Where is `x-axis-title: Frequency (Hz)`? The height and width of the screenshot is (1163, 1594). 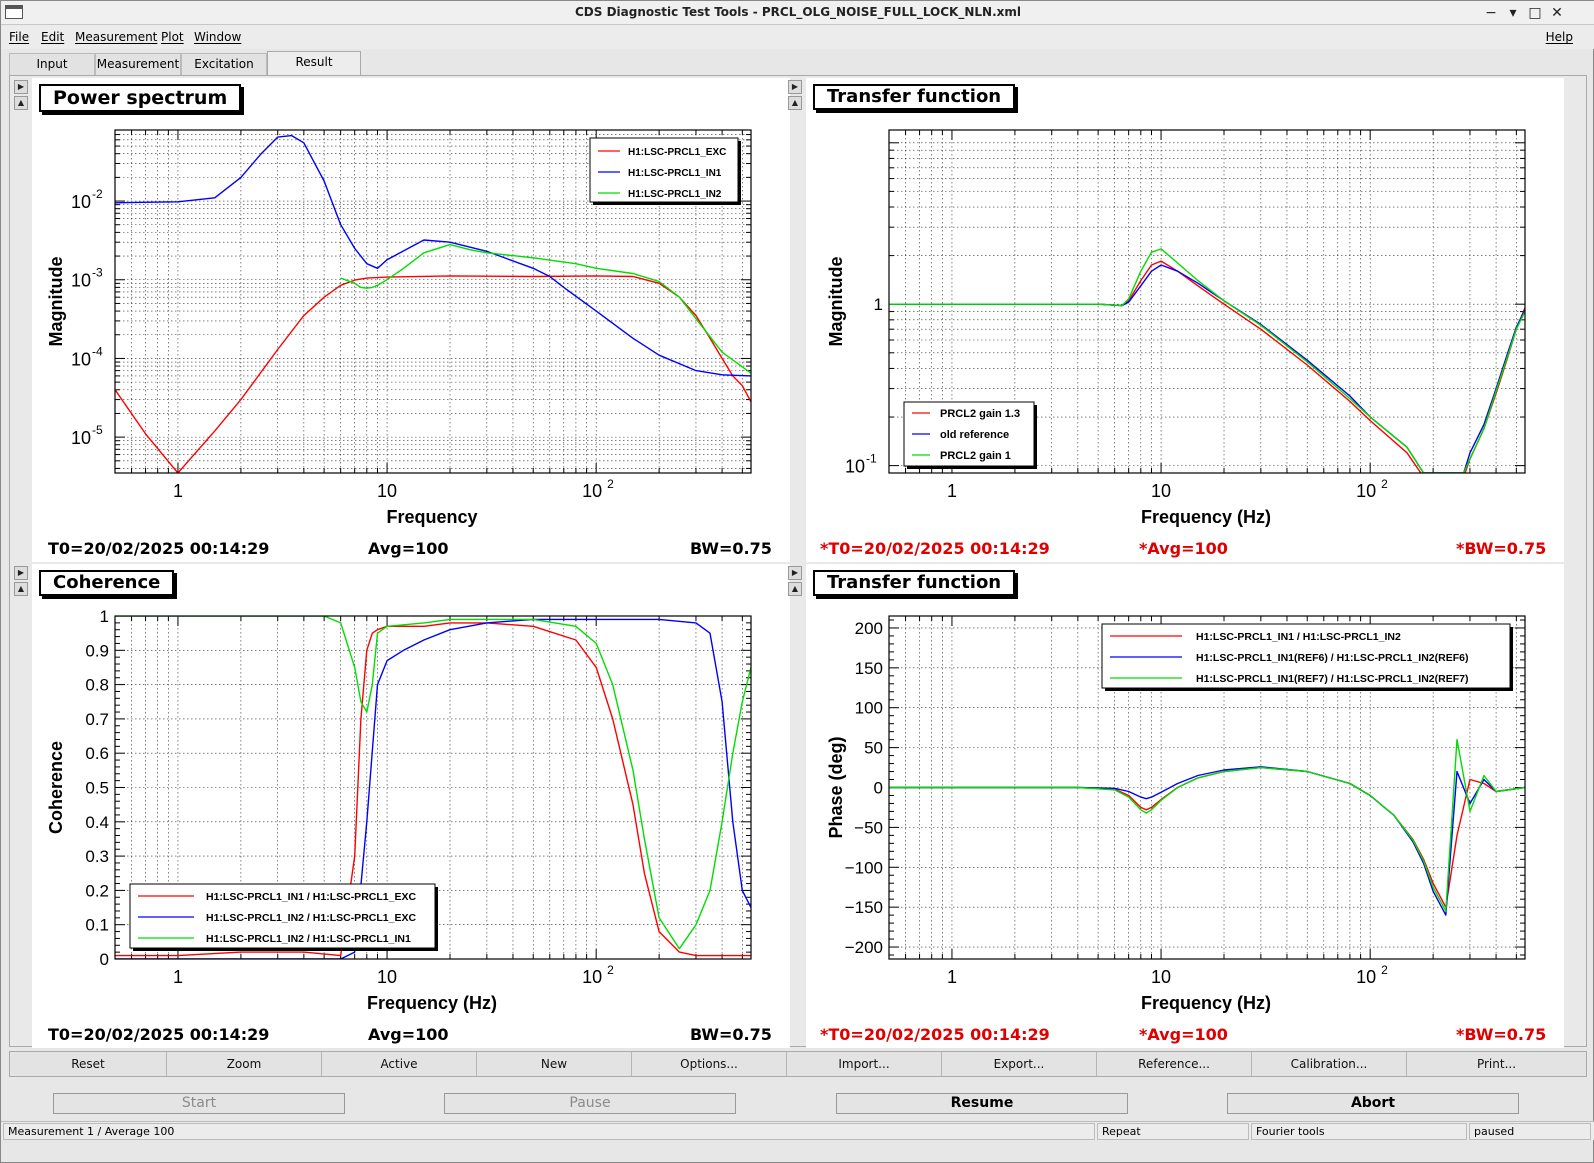
x-axis-title: Frequency (Hz) is located at coordinates (1206, 517).